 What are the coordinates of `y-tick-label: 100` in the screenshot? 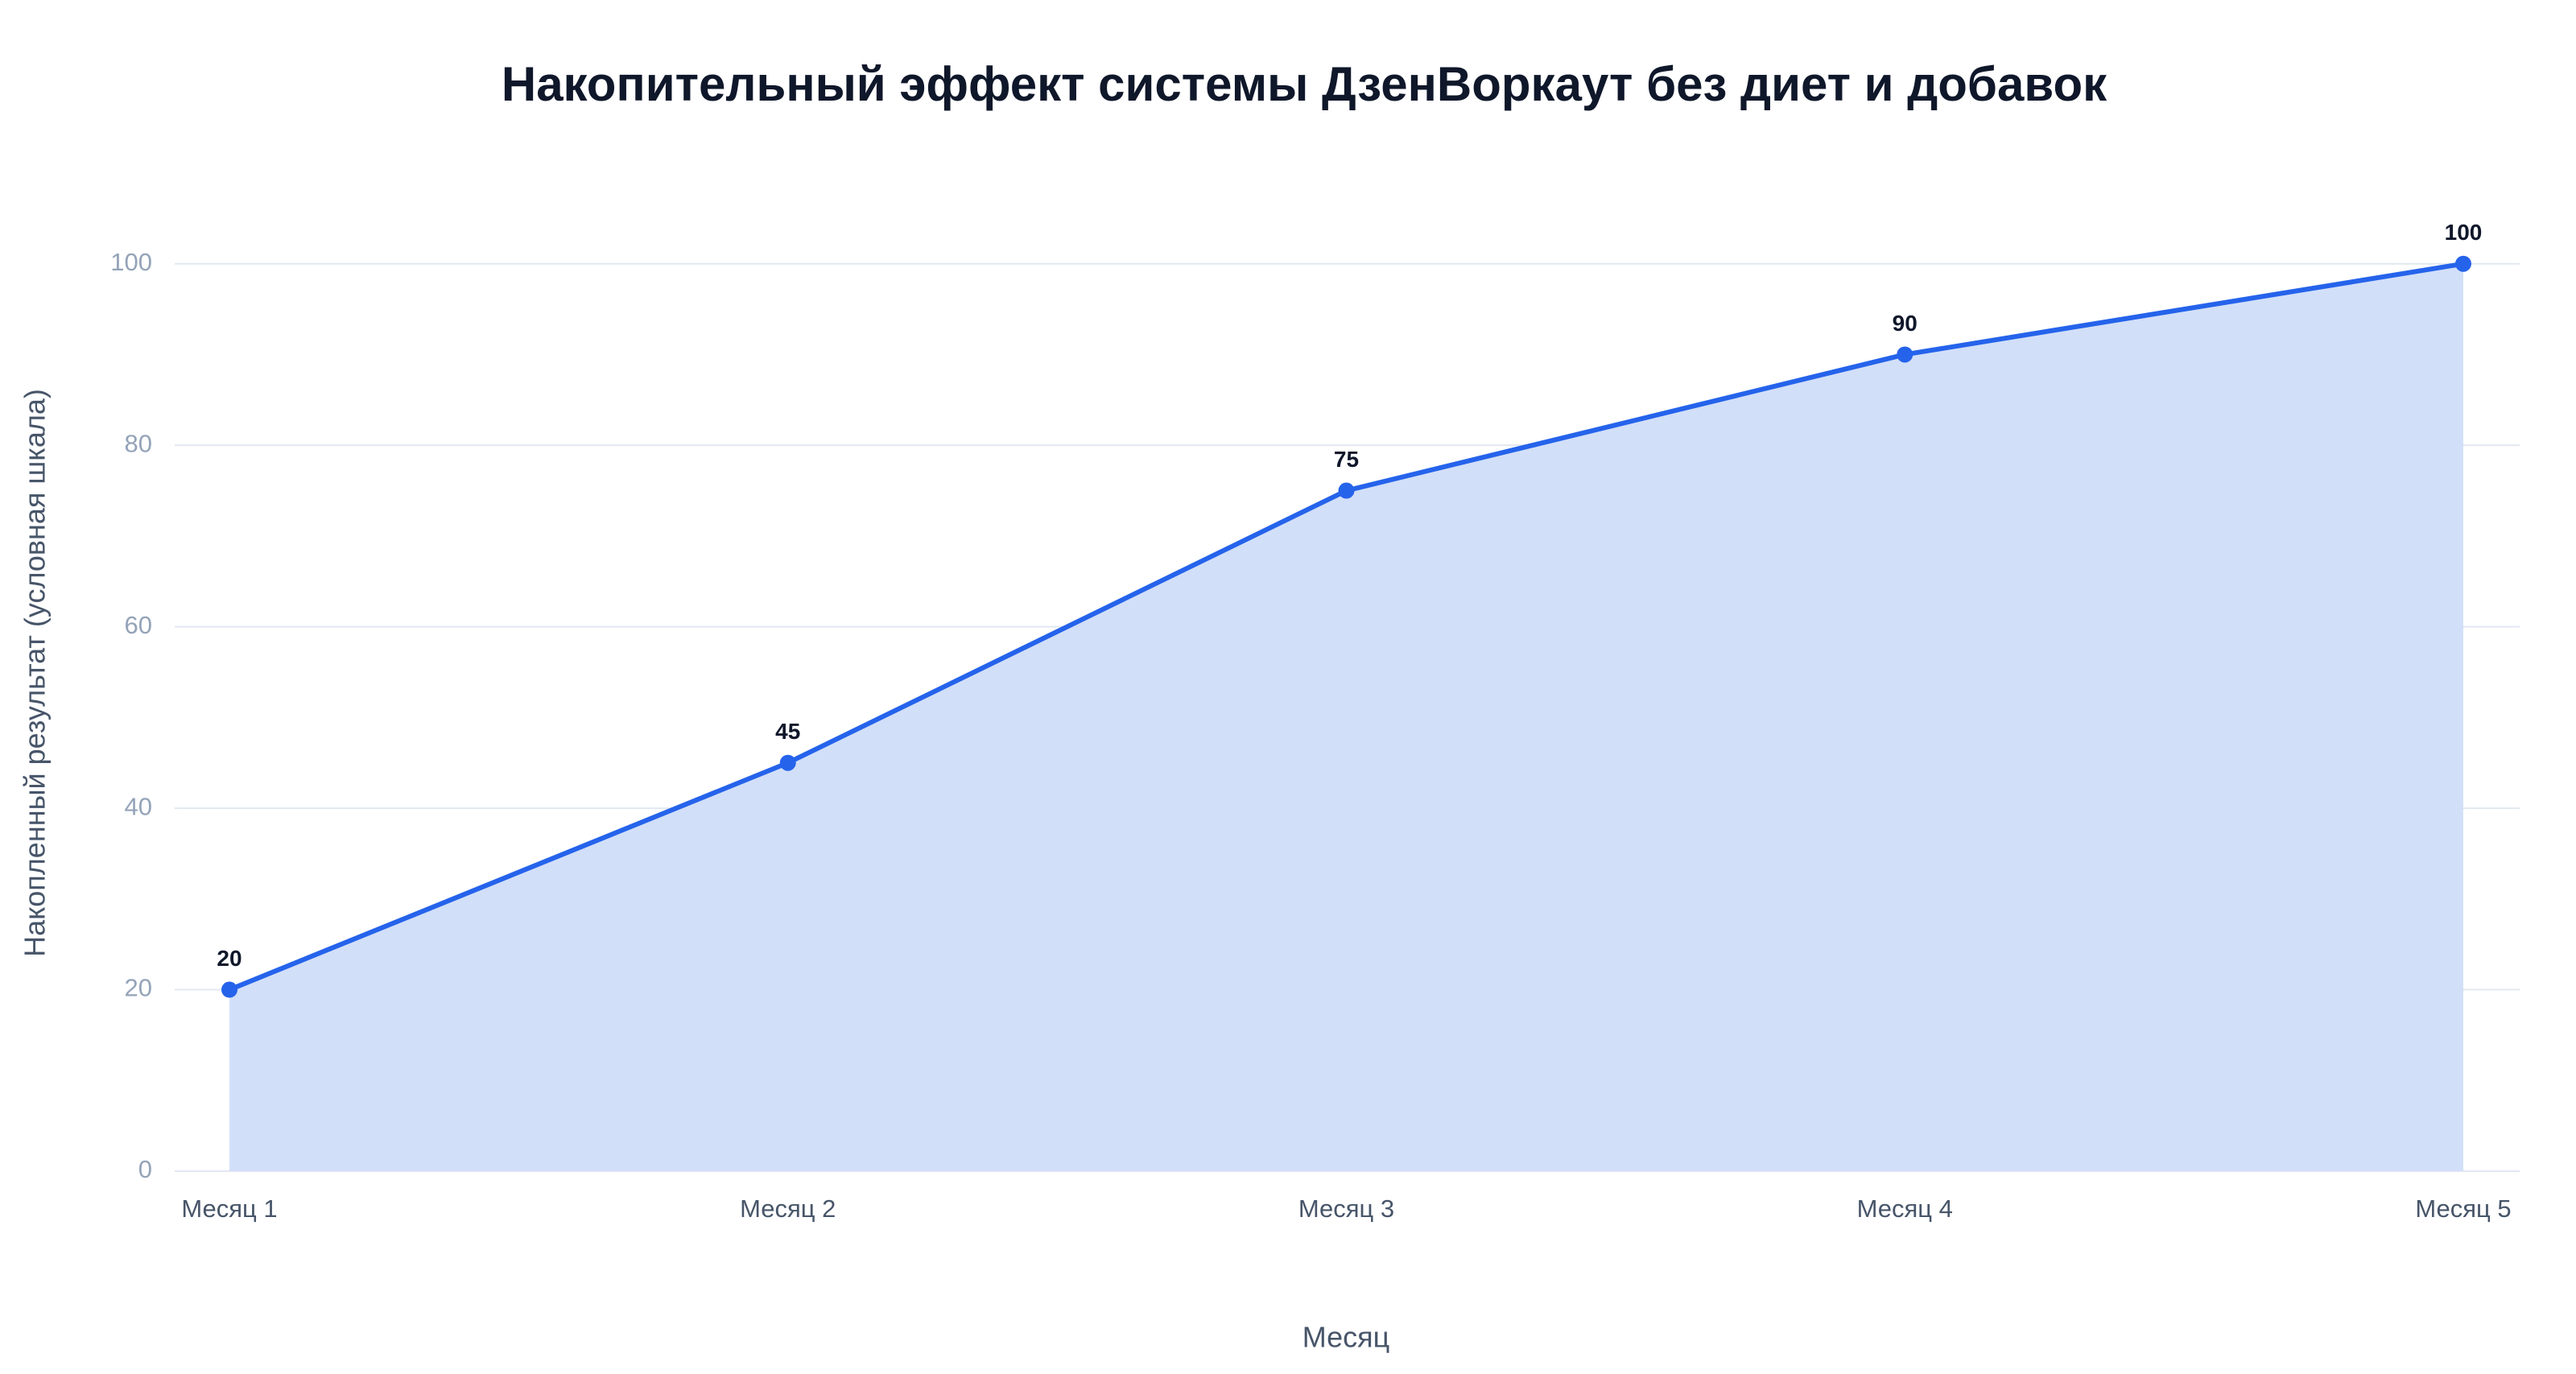 It's located at (131, 262).